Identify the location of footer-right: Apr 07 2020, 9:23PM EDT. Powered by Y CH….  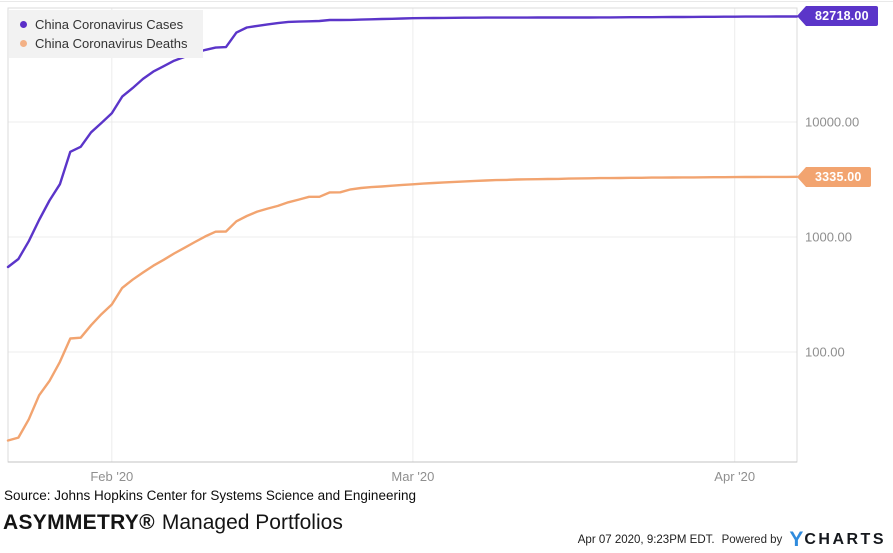
(732, 539).